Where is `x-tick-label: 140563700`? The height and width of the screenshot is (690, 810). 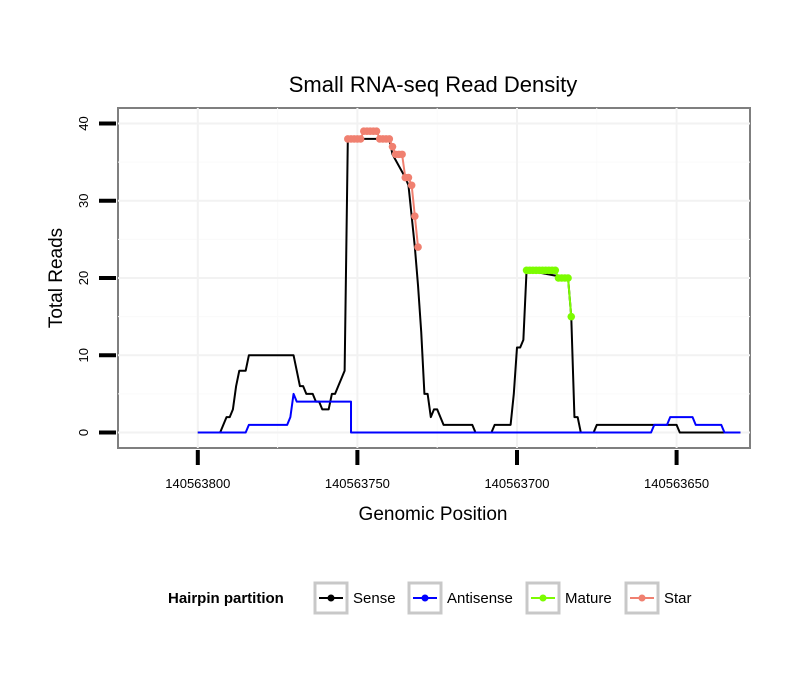
x-tick-label: 140563700 is located at coordinates (516, 483).